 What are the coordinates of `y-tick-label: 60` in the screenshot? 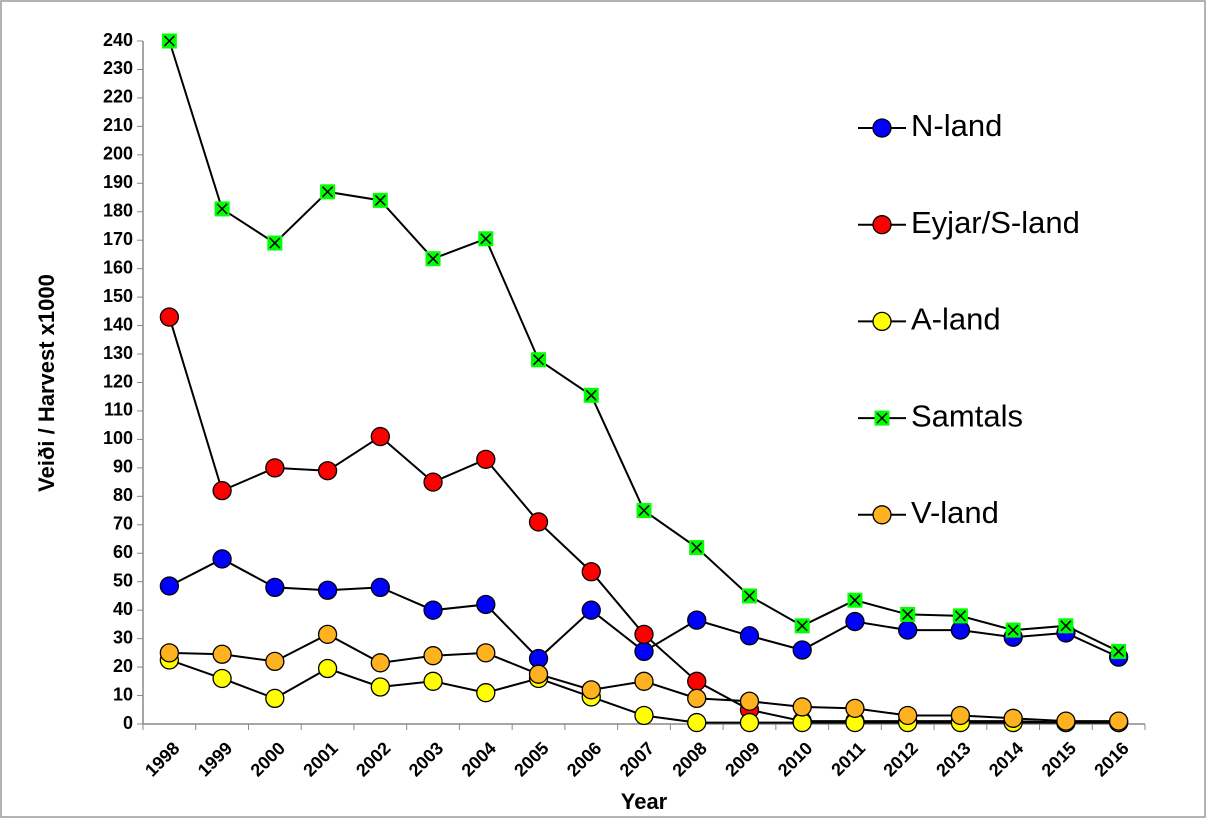 It's located at (123, 552).